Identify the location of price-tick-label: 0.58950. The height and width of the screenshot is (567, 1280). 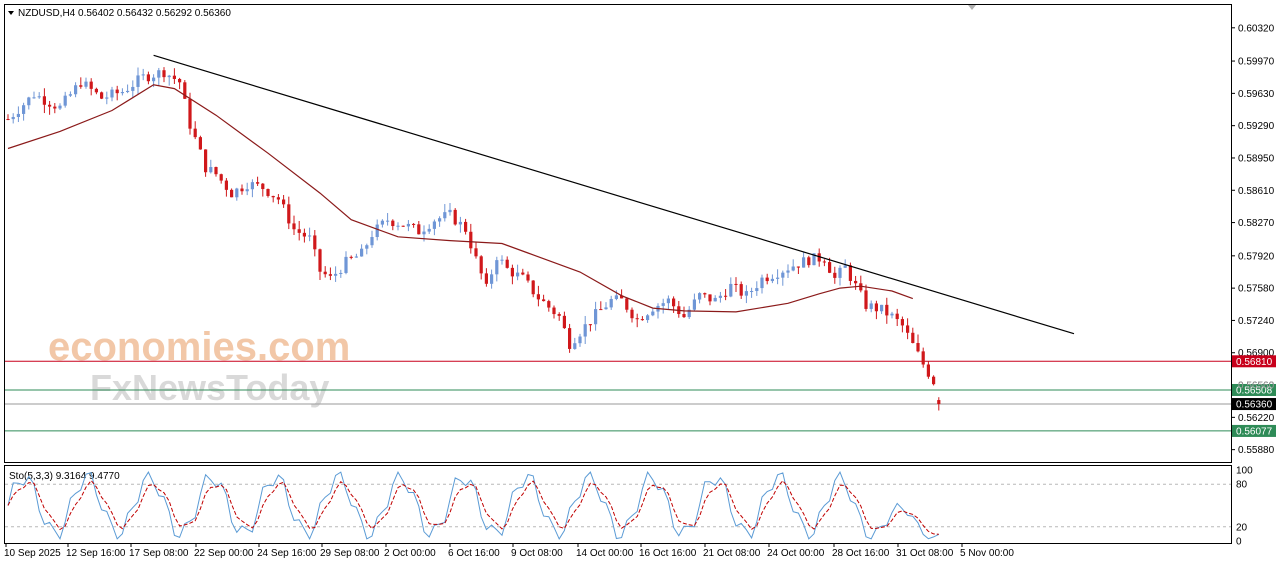
(1256, 158).